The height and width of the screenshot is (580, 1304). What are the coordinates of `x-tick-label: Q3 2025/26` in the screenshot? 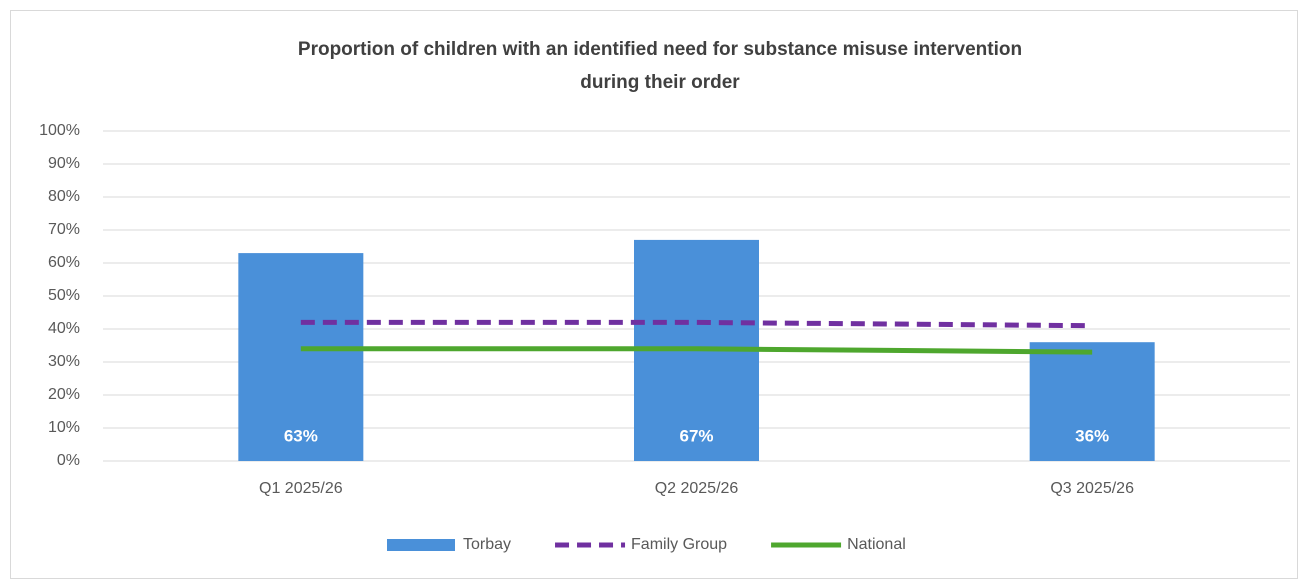 It's located at (1092, 488).